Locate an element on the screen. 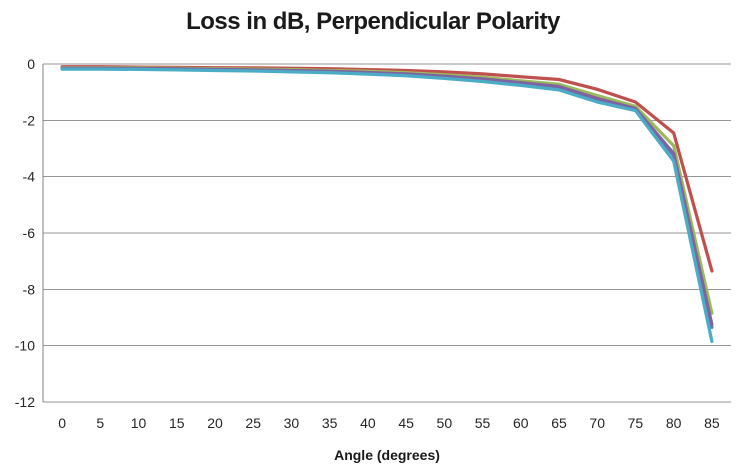  x-tick-label: 85 is located at coordinates (712, 423).